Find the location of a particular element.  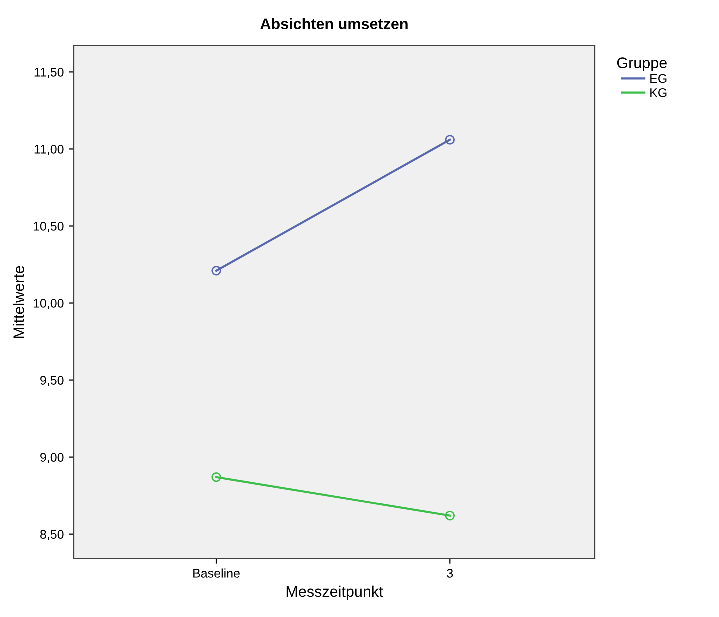

y-tick-label: 11,00 is located at coordinates (49, 150).